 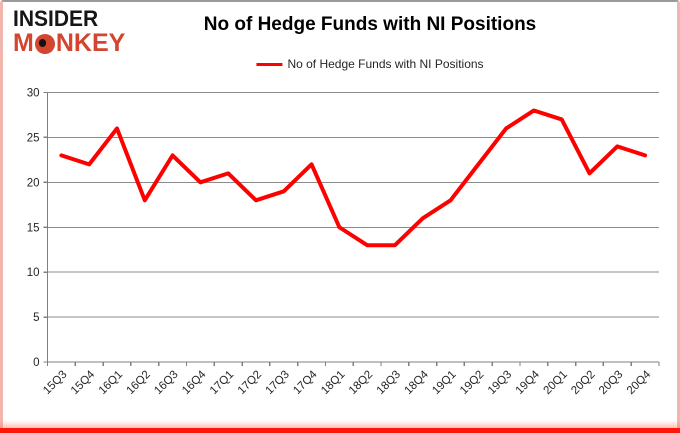 I want to click on bottom-red-bar, so click(x=340, y=430).